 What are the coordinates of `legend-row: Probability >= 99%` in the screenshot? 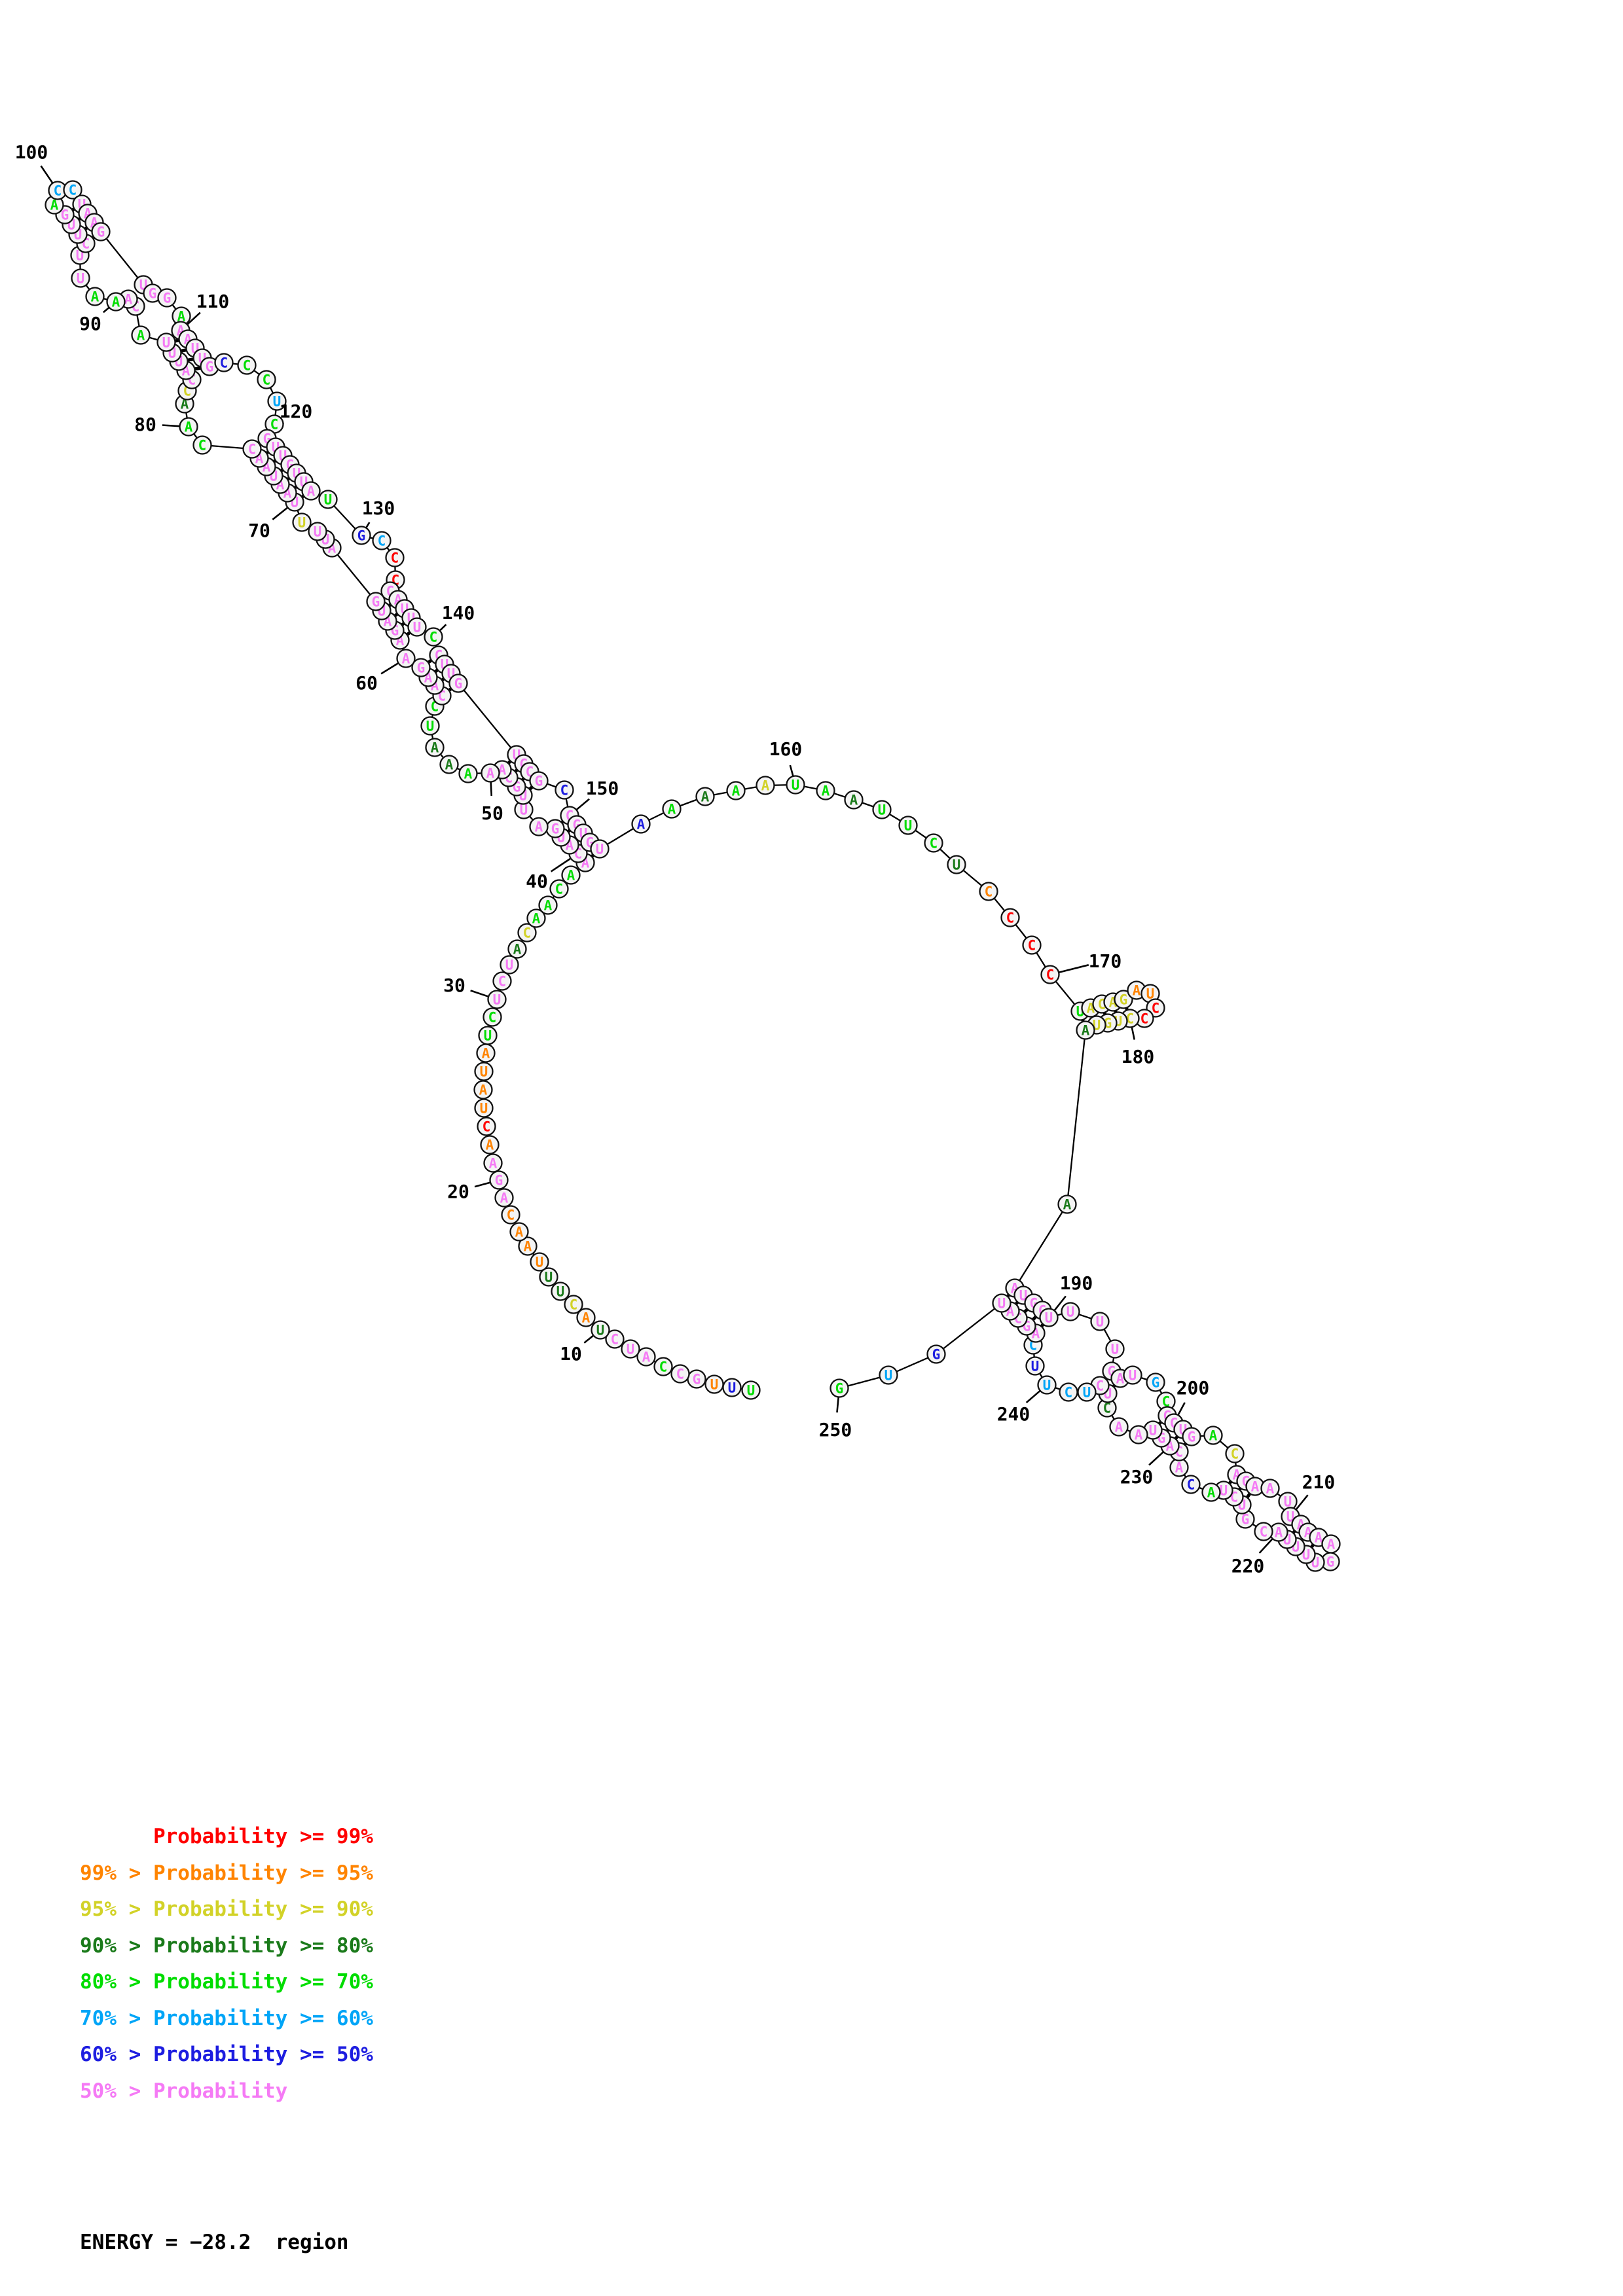 It's located at (226, 1836).